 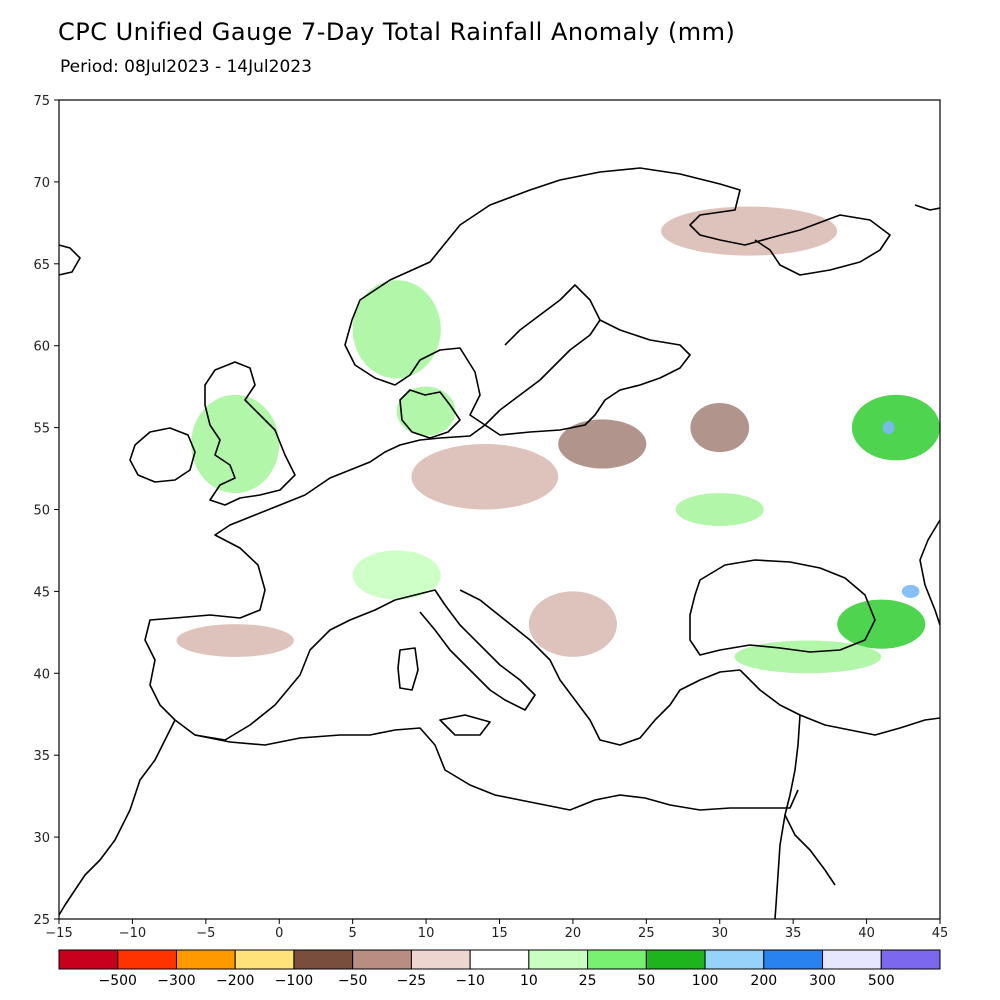 I want to click on lat-tick-label: 65, so click(x=41, y=265).